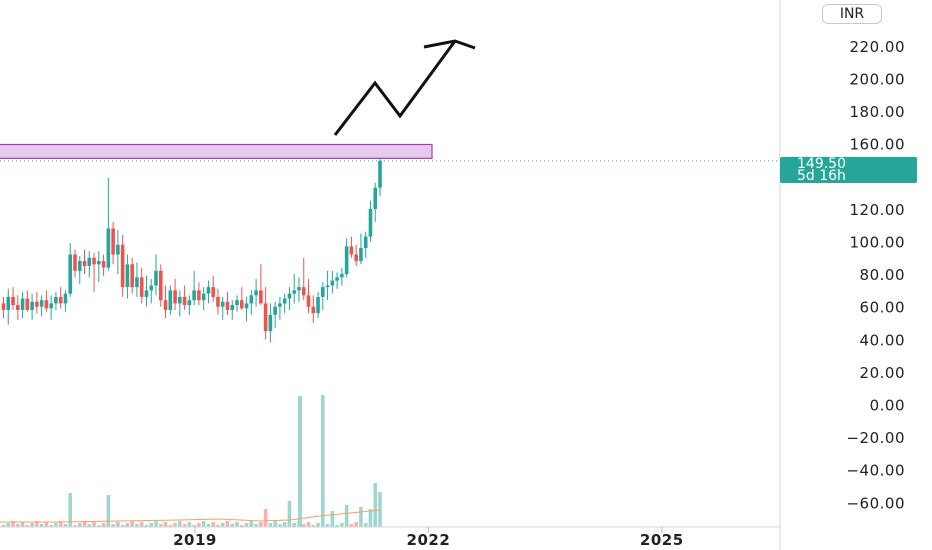 The width and height of the screenshot is (932, 550). Describe the element at coordinates (852, 14) in the screenshot. I see `currency-badge: INR` at that location.